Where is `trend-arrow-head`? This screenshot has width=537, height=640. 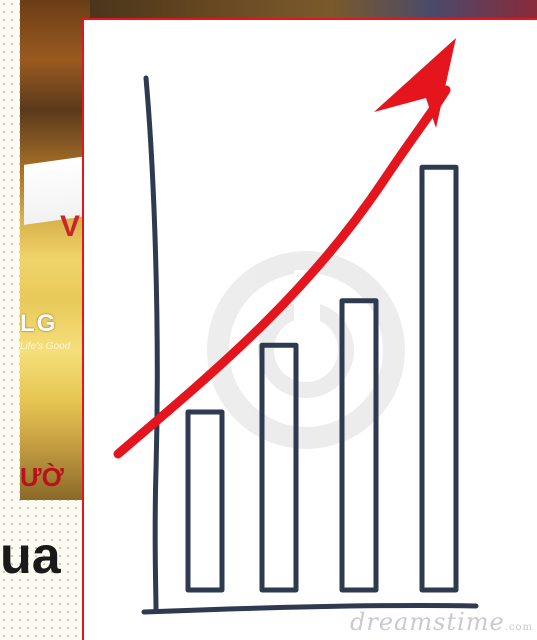 trend-arrow-head is located at coordinates (415, 83).